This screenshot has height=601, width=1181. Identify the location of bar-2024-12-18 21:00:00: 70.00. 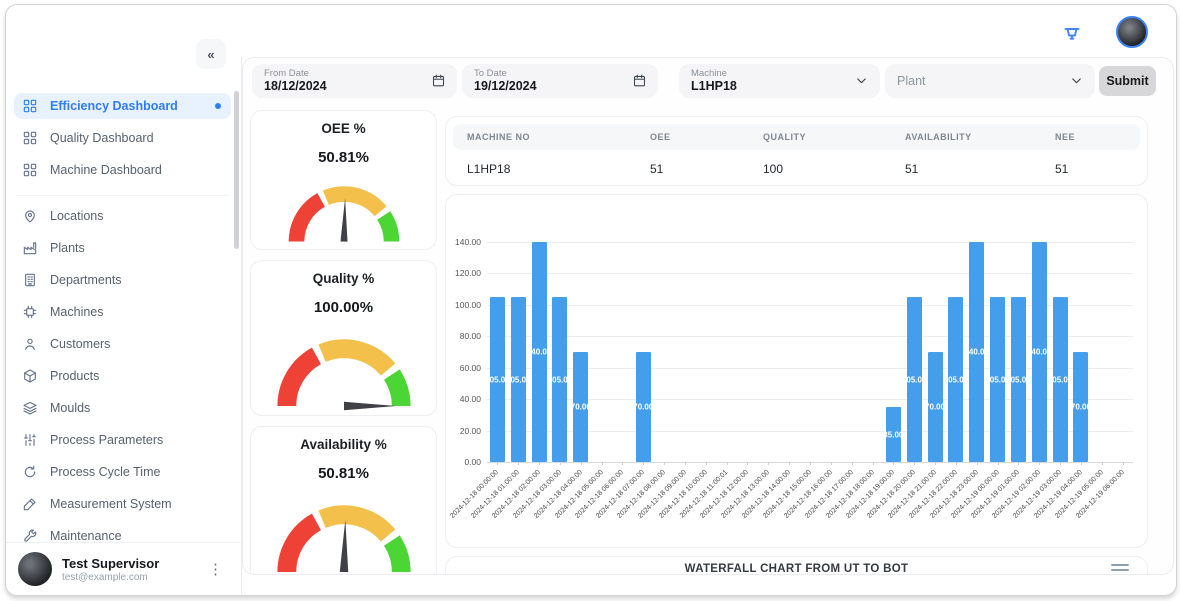
(935, 407).